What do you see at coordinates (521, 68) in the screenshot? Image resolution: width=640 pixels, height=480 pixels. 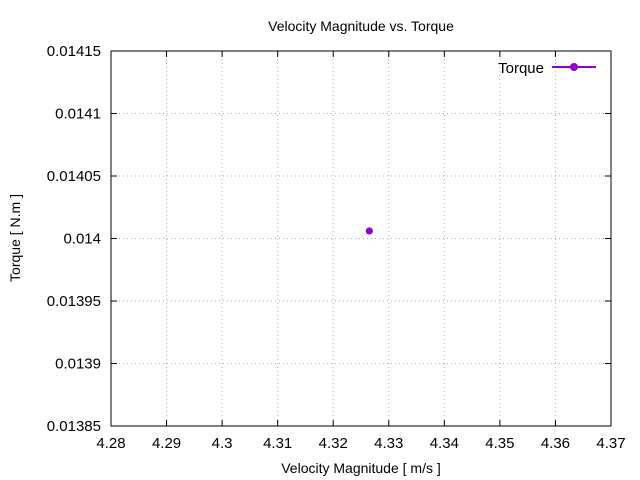 I see `legend-label-torque: Torque` at bounding box center [521, 68].